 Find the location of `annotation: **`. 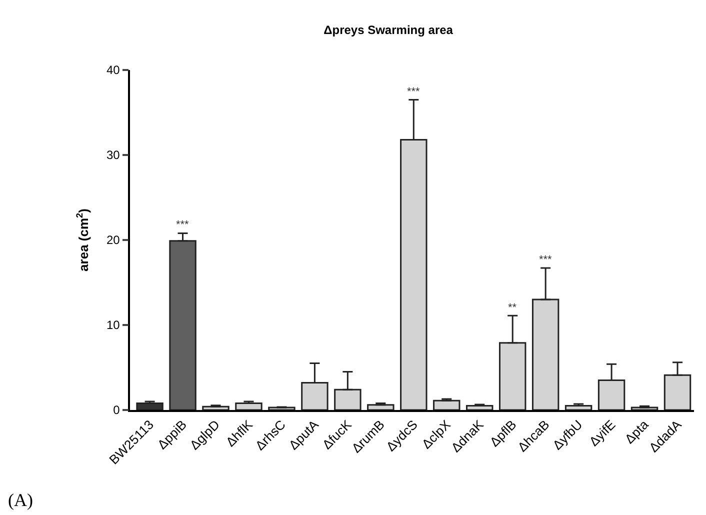

annotation: ** is located at coordinates (513, 308).